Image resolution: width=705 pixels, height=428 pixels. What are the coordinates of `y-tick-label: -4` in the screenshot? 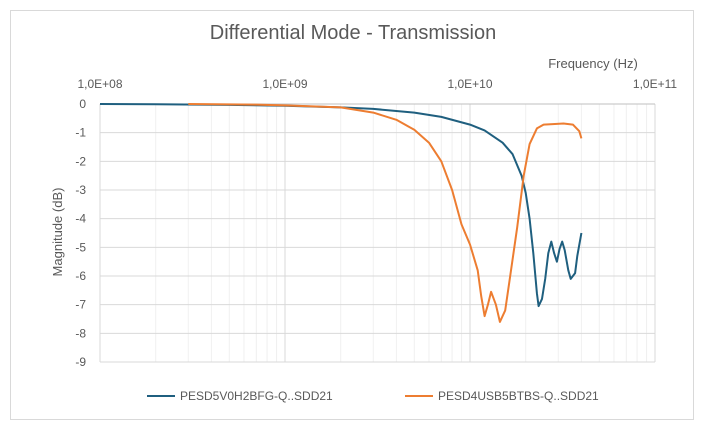 It's located at (80, 219).